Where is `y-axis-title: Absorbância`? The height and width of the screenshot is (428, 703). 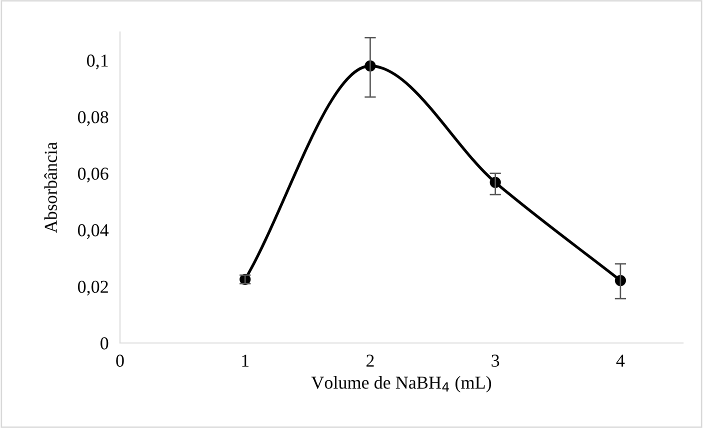
y-axis-title: Absorbância is located at coordinates (50, 187).